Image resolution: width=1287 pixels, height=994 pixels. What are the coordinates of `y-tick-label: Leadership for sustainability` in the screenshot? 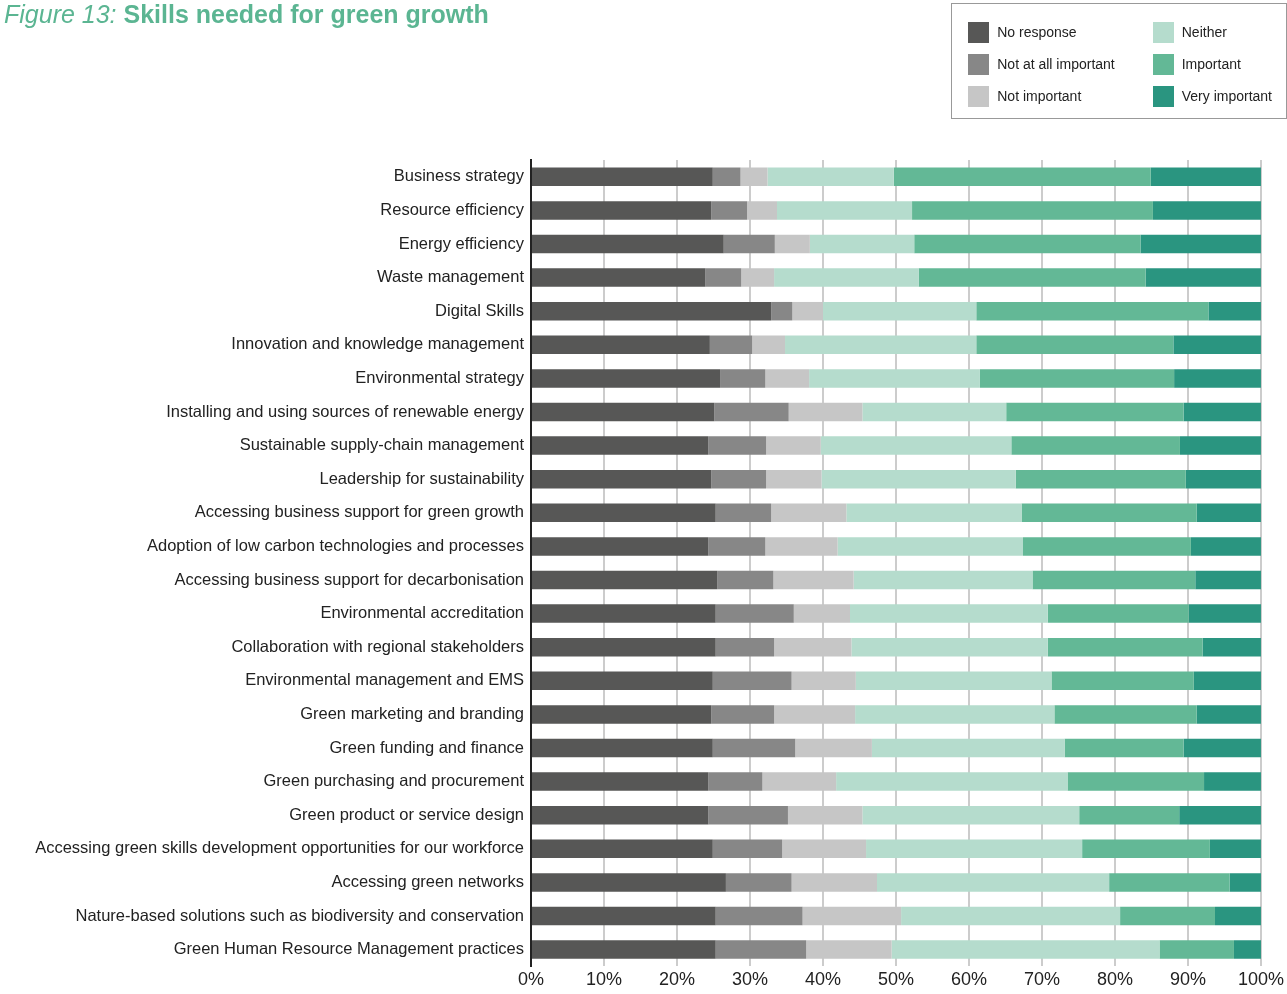 It's located at (422, 477).